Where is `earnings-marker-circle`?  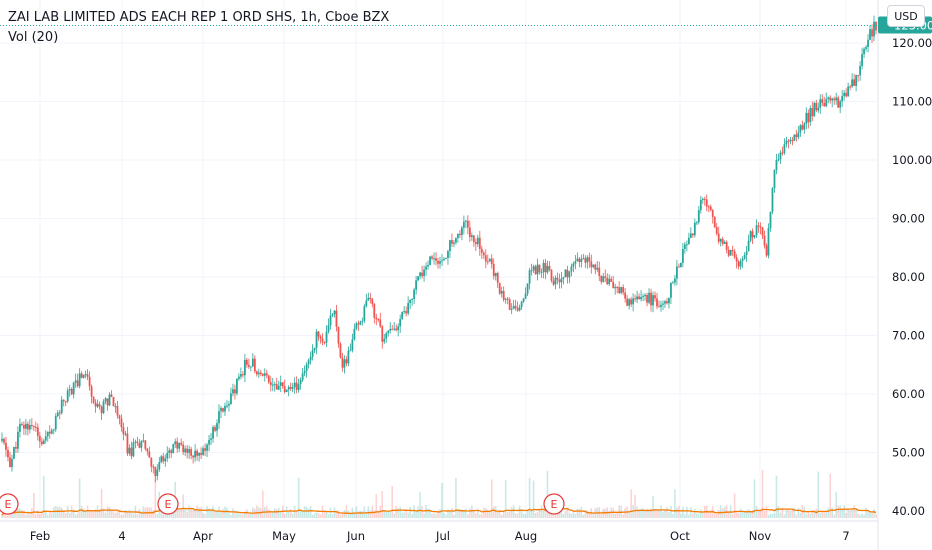 earnings-marker-circle is located at coordinates (168, 504).